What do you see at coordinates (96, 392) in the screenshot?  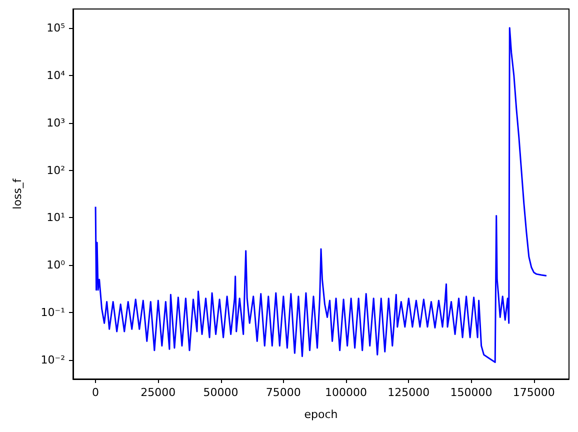 I see `x-tick-label: 0` at bounding box center [96, 392].